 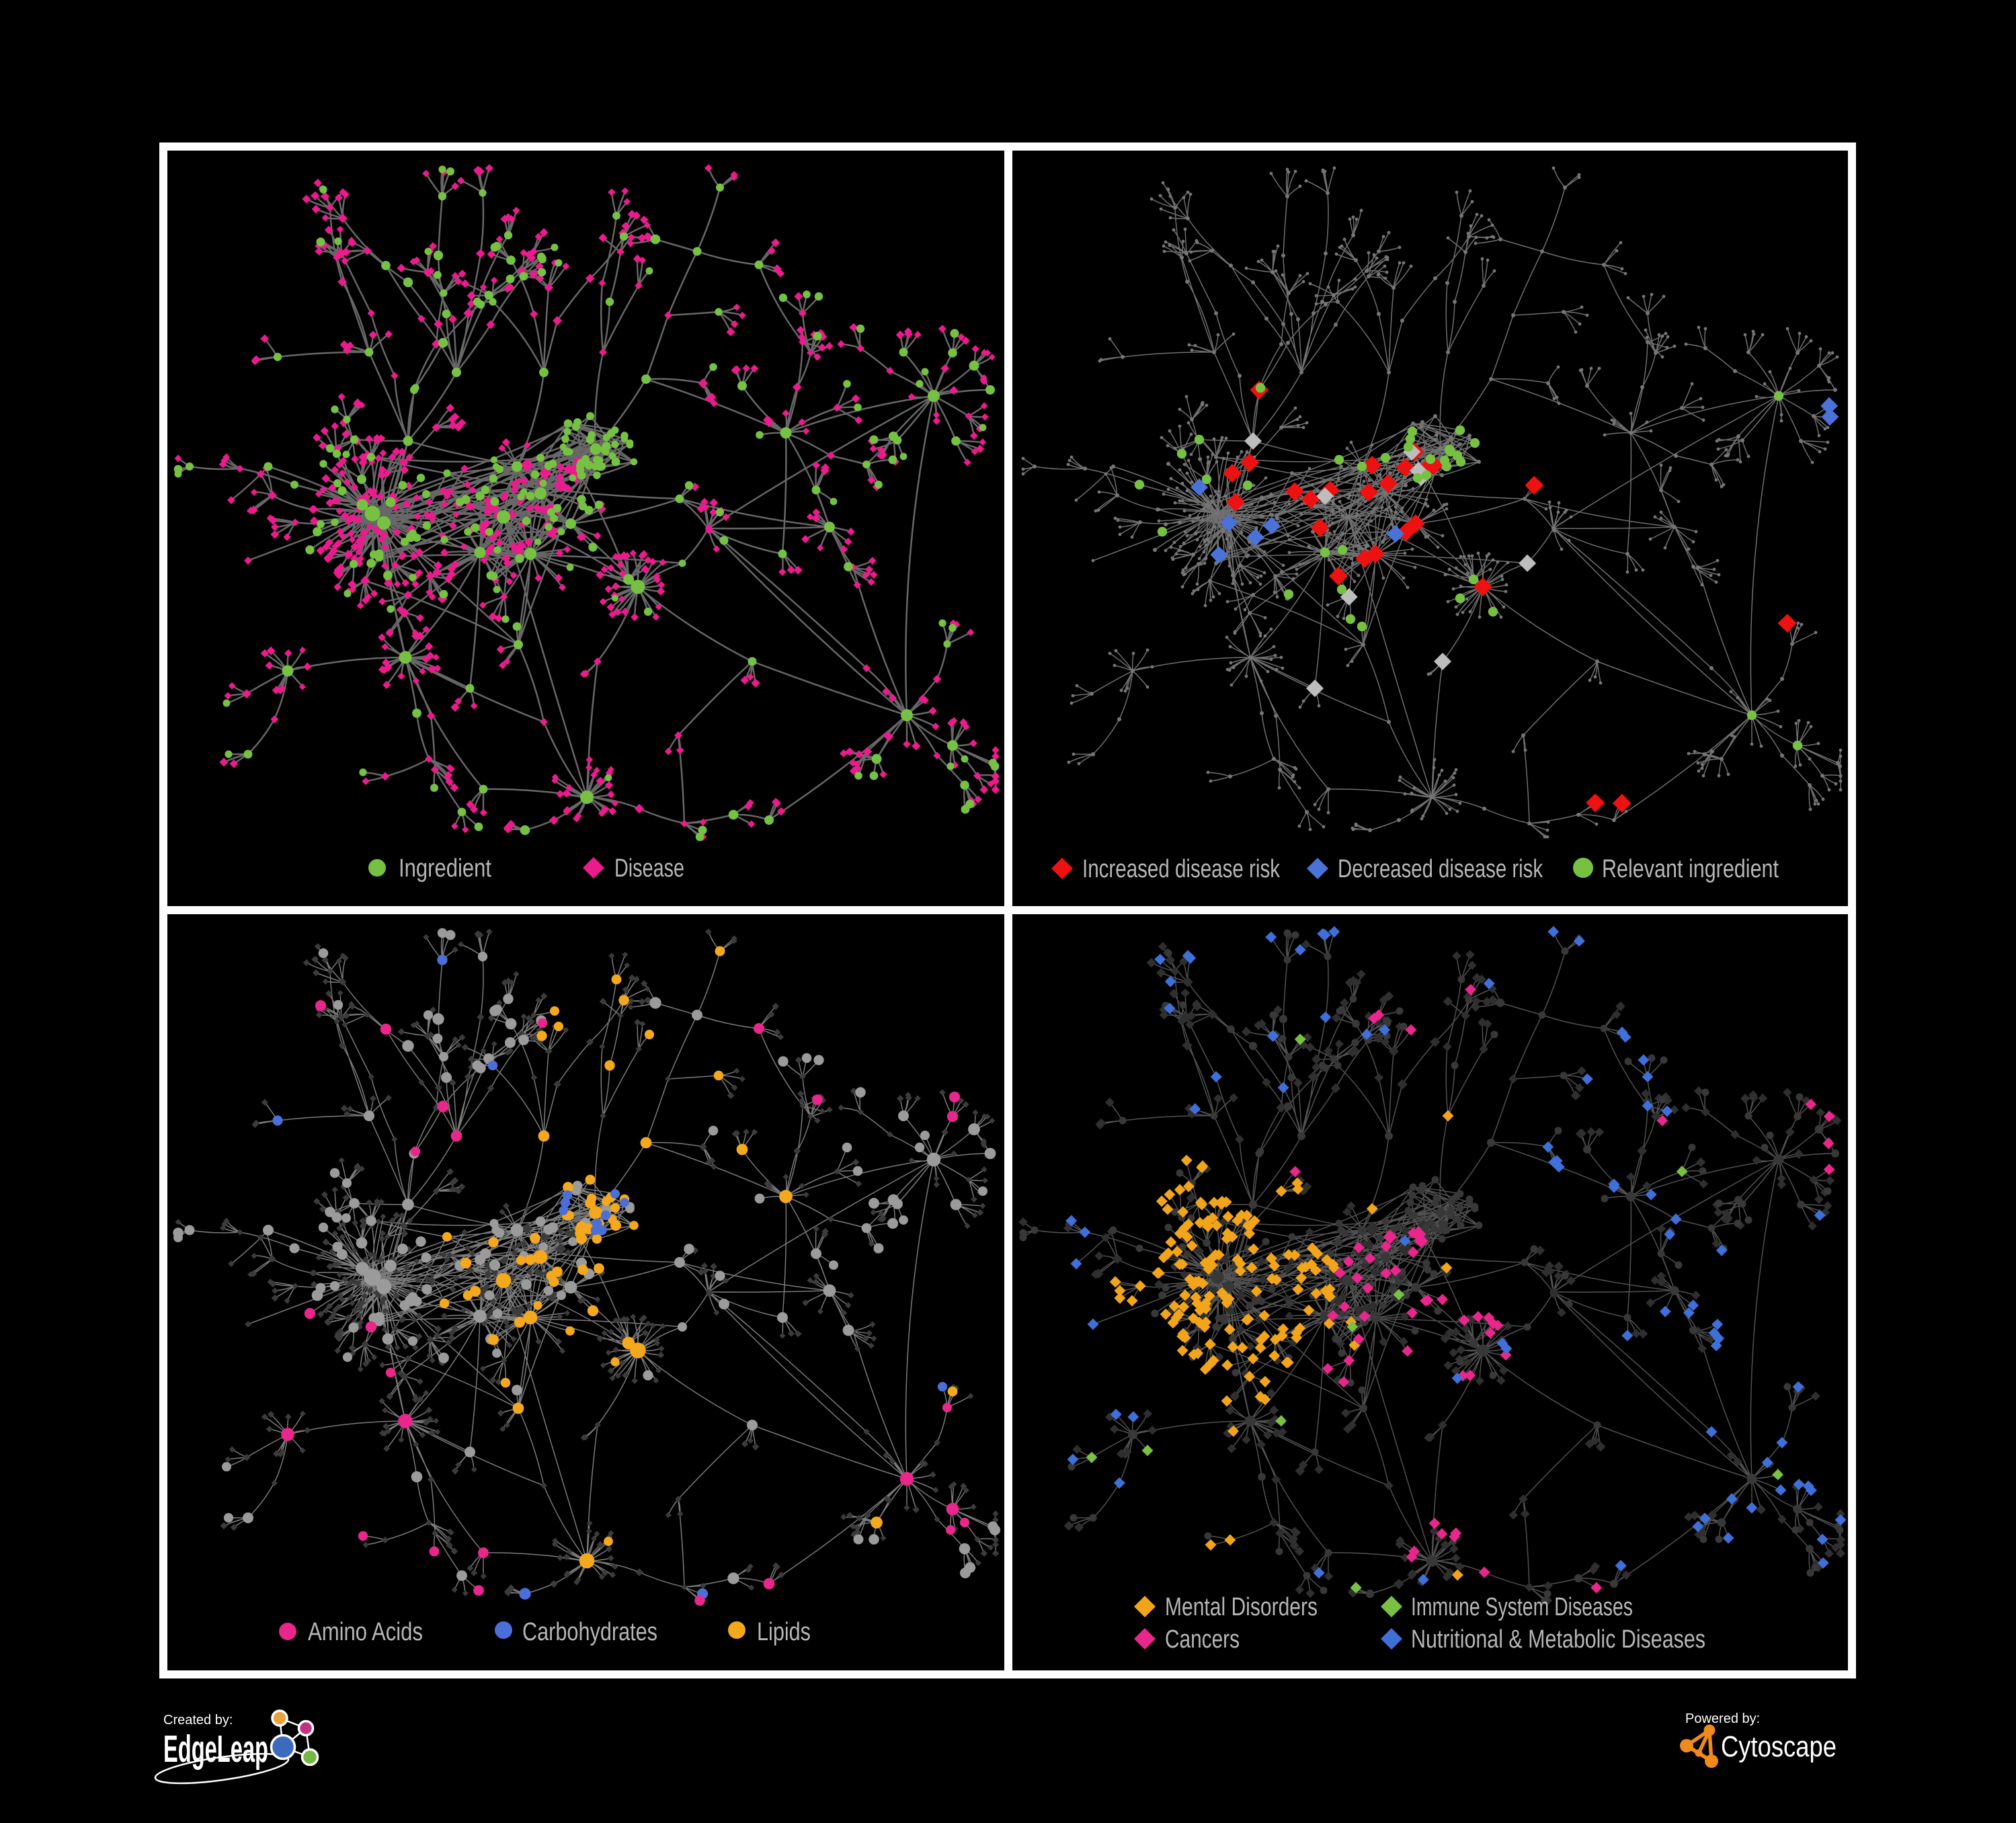 What do you see at coordinates (1522, 1607) in the screenshot?
I see `svg-text: Immune System Diseases` at bounding box center [1522, 1607].